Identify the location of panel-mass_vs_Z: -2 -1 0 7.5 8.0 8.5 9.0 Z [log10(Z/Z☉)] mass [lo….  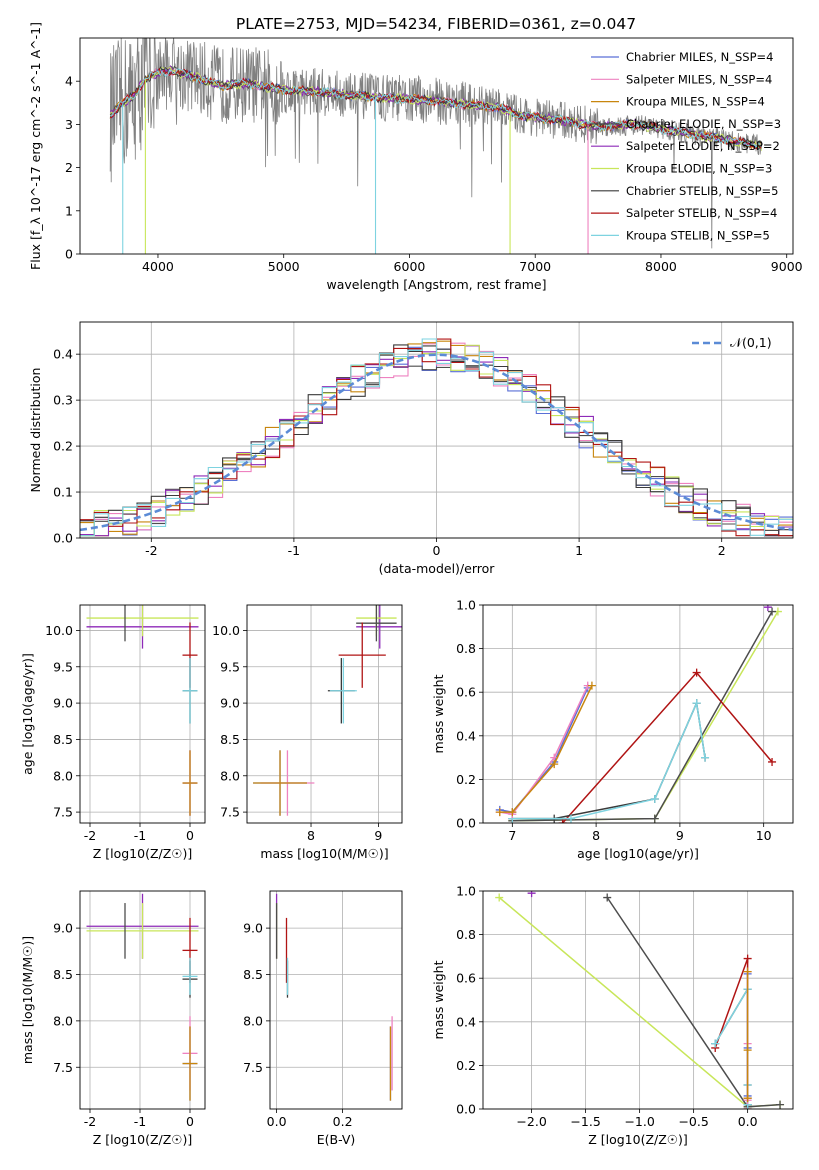
(113, 1018).